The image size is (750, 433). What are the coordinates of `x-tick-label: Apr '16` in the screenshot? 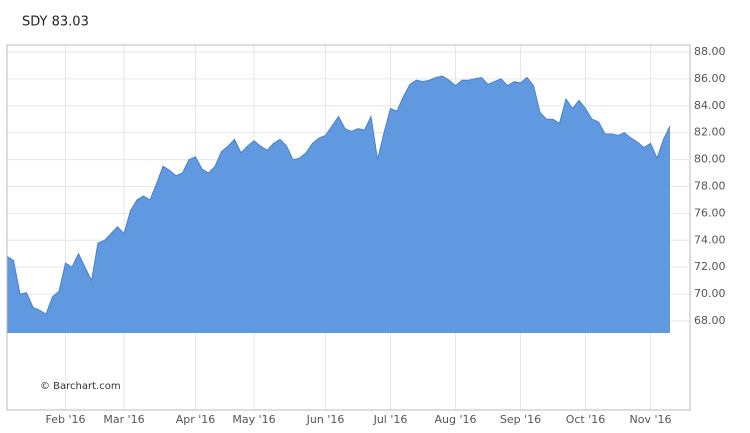 It's located at (196, 419).